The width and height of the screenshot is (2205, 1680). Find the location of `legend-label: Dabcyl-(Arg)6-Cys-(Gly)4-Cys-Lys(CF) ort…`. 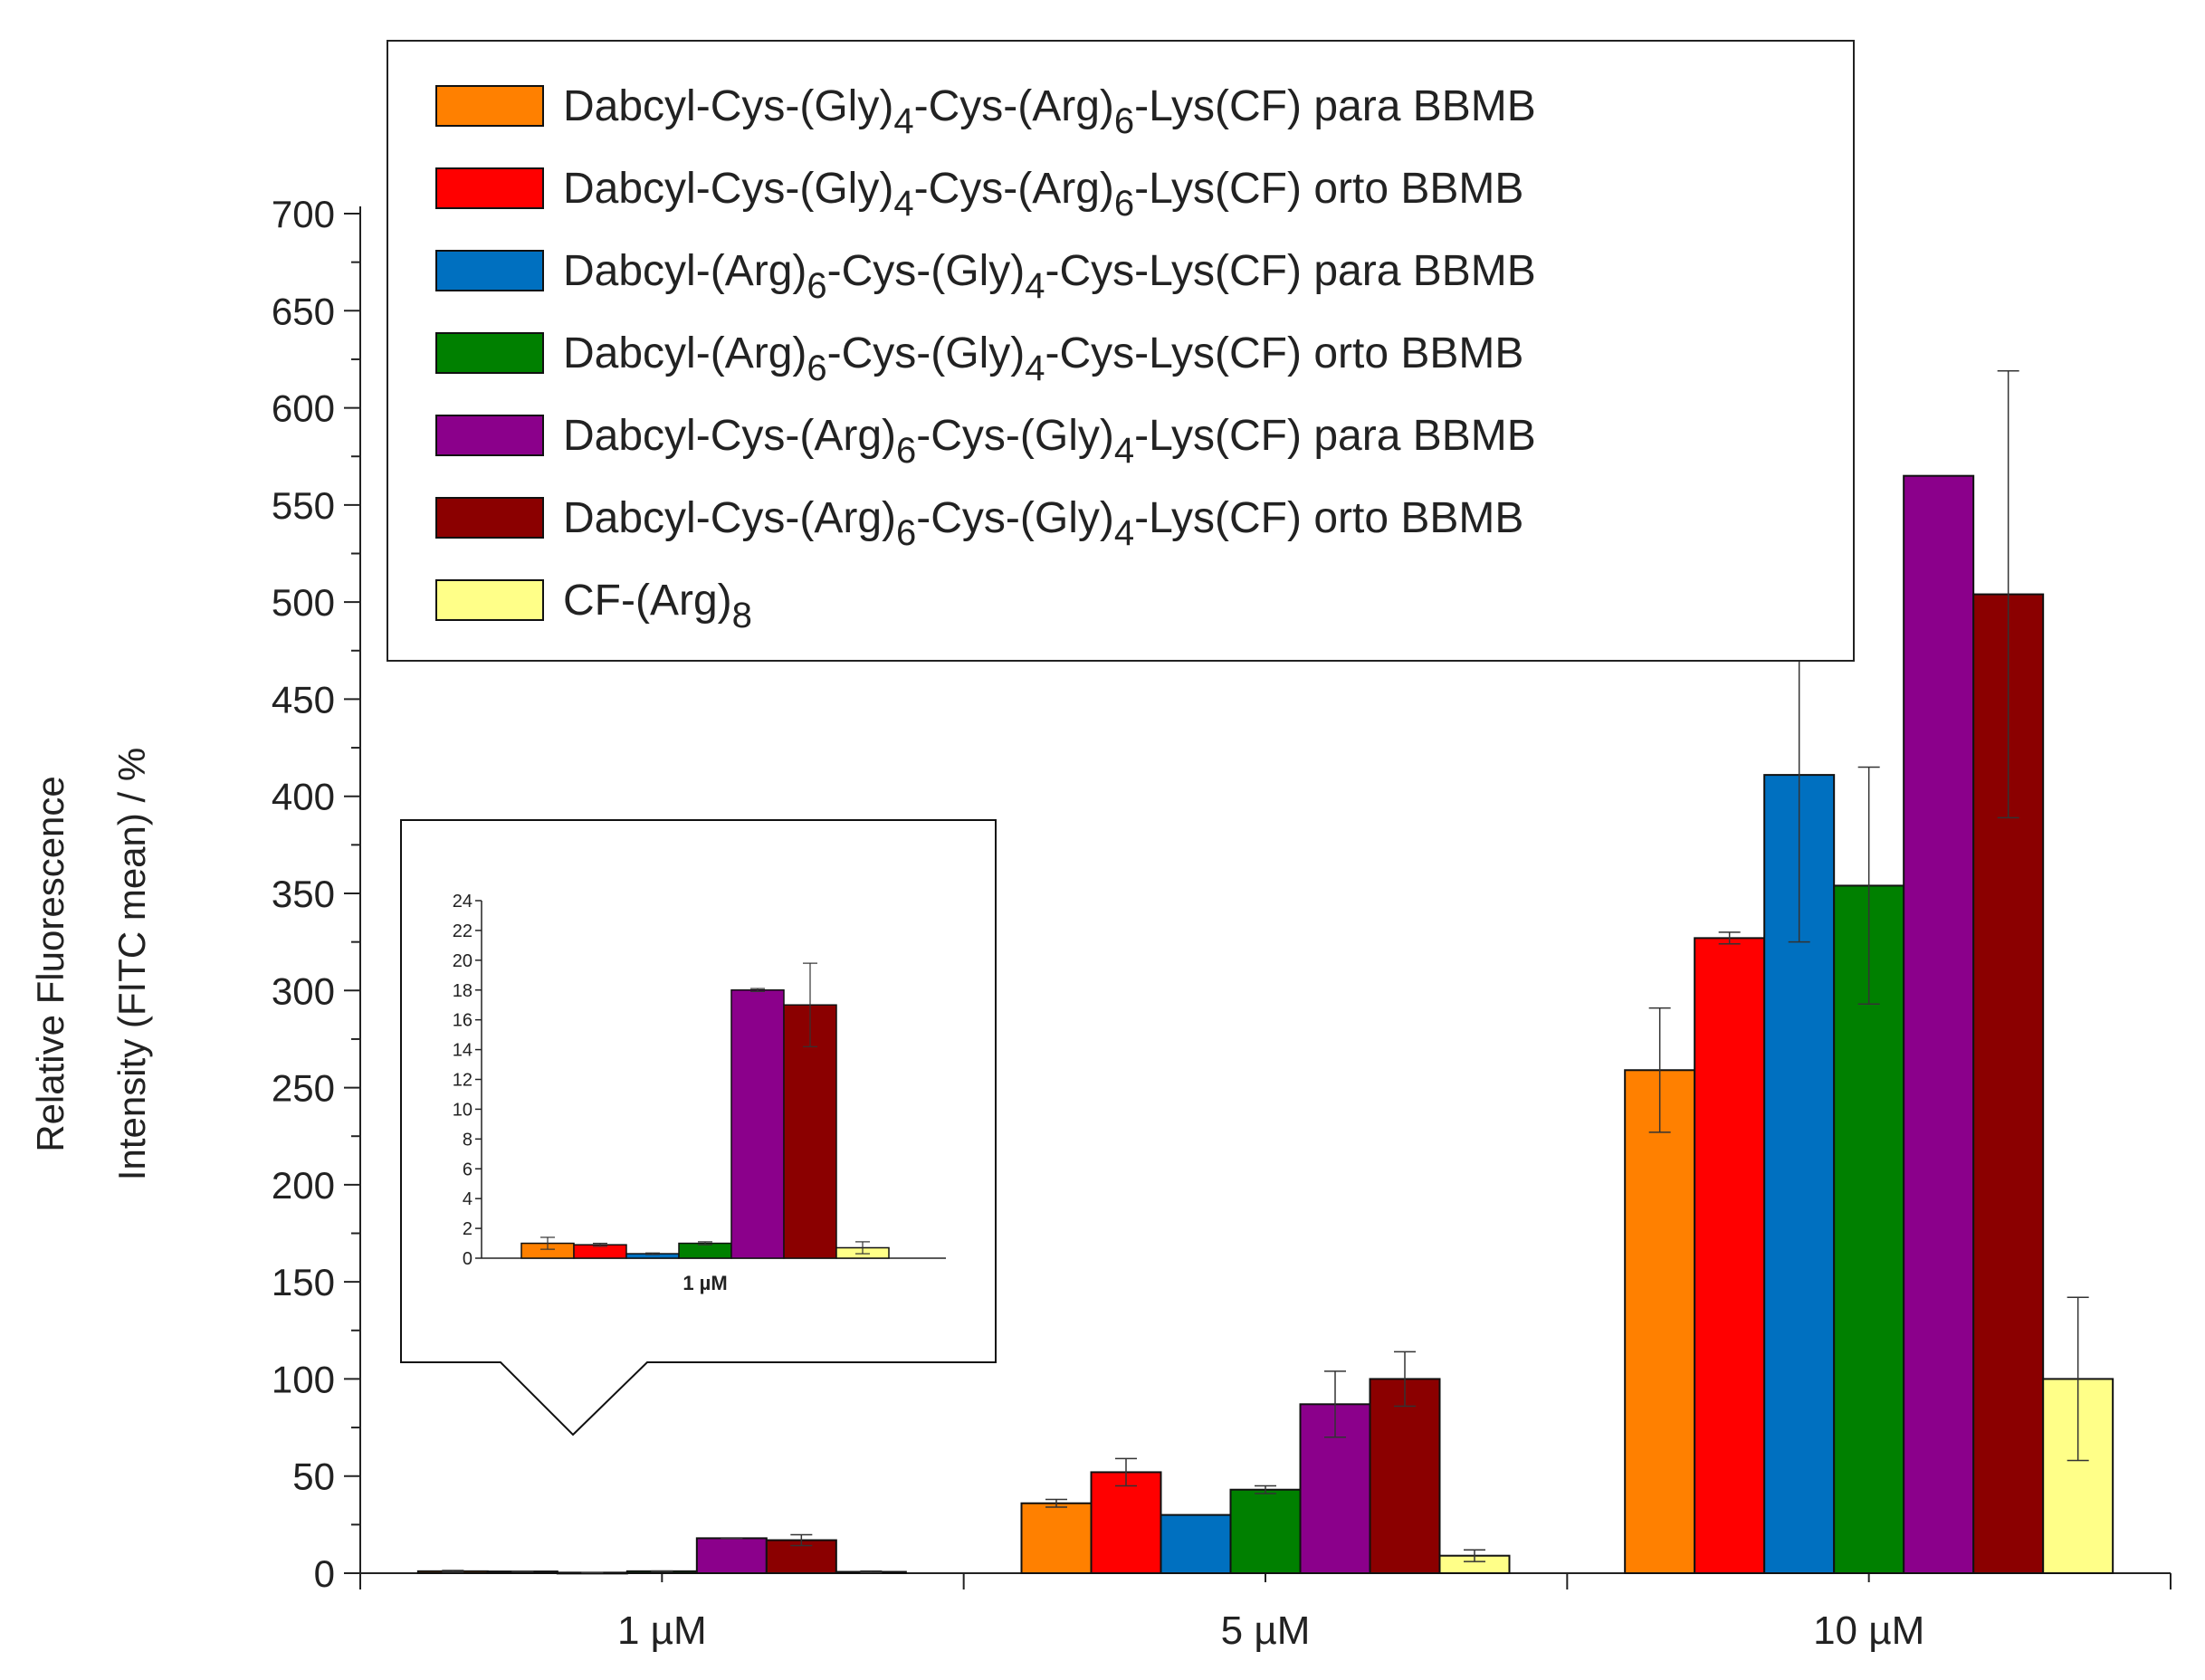

legend-label: Dabcyl-(Arg)6-Cys-(Gly)4-Cys-Lys(CF) ort… is located at coordinates (1043, 358).